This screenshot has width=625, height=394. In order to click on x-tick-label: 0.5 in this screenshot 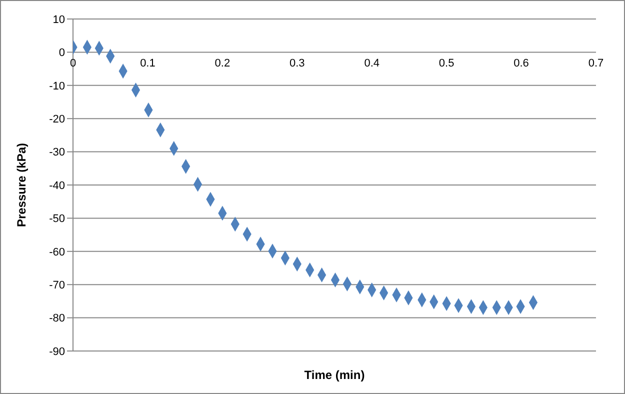, I will do `click(446, 63)`.